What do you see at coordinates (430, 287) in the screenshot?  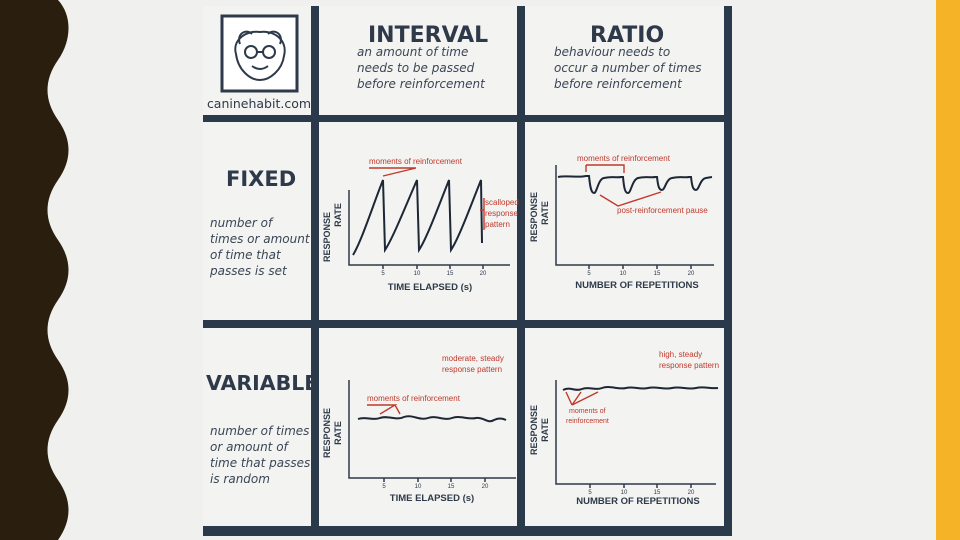 I see `fi-xlabel: TIME ELAPSED (s)` at bounding box center [430, 287].